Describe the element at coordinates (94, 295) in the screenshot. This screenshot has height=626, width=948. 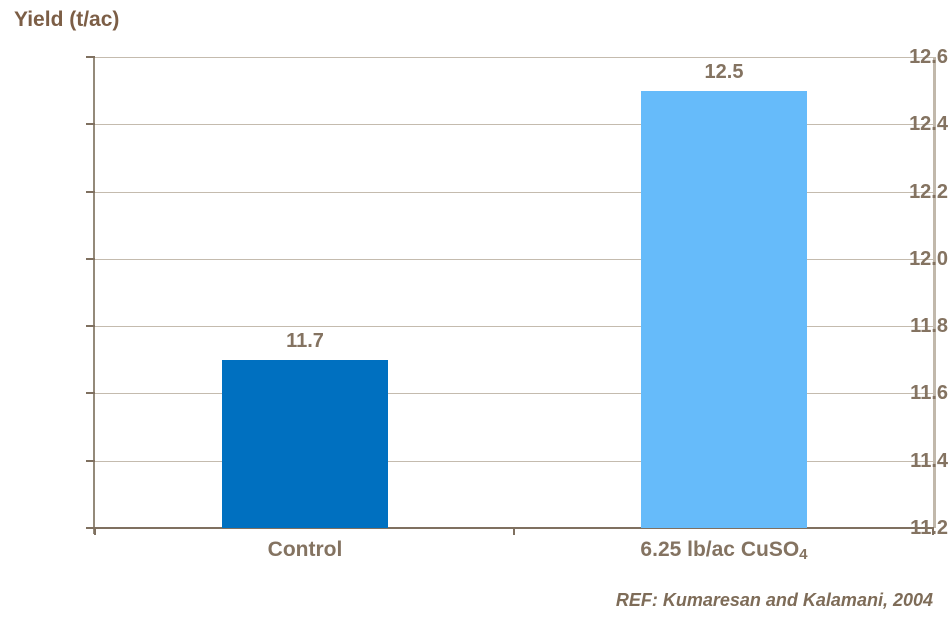
I see `y-axis-line` at that location.